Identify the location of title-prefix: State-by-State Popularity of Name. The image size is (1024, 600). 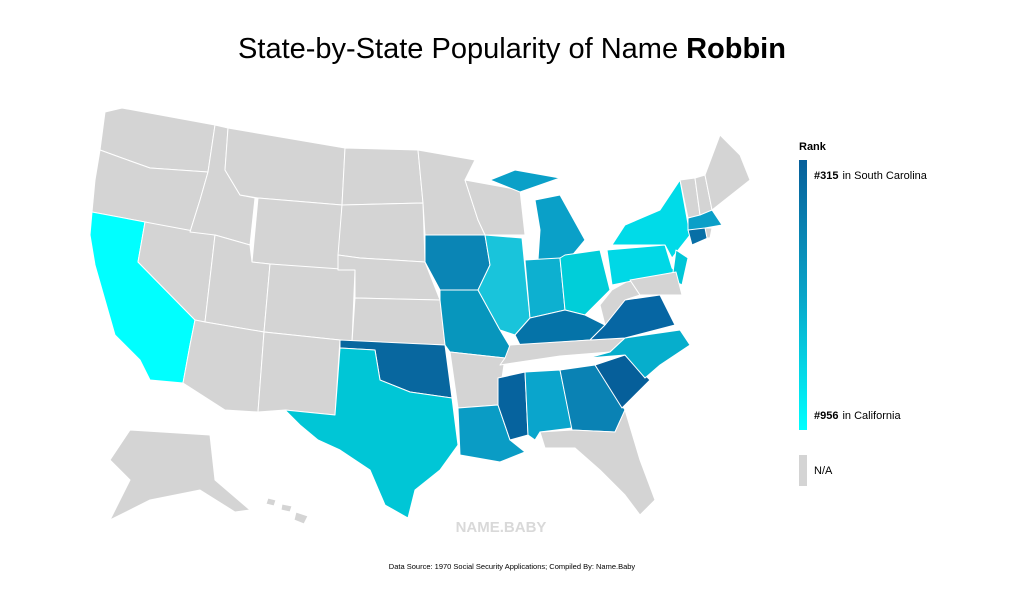
(458, 49).